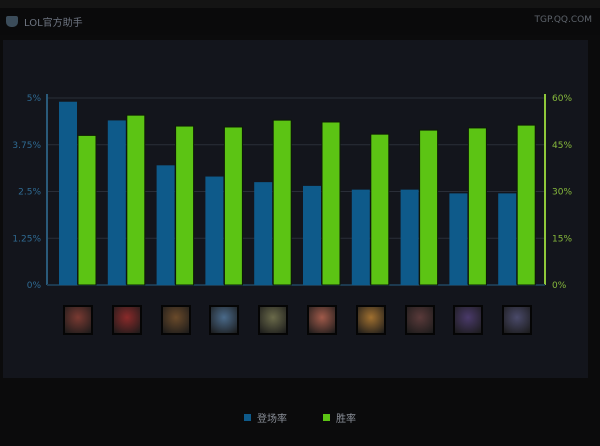 The height and width of the screenshot is (446, 600). Describe the element at coordinates (300, 417) in the screenshot. I see `legend: 登场率 胜率` at that location.